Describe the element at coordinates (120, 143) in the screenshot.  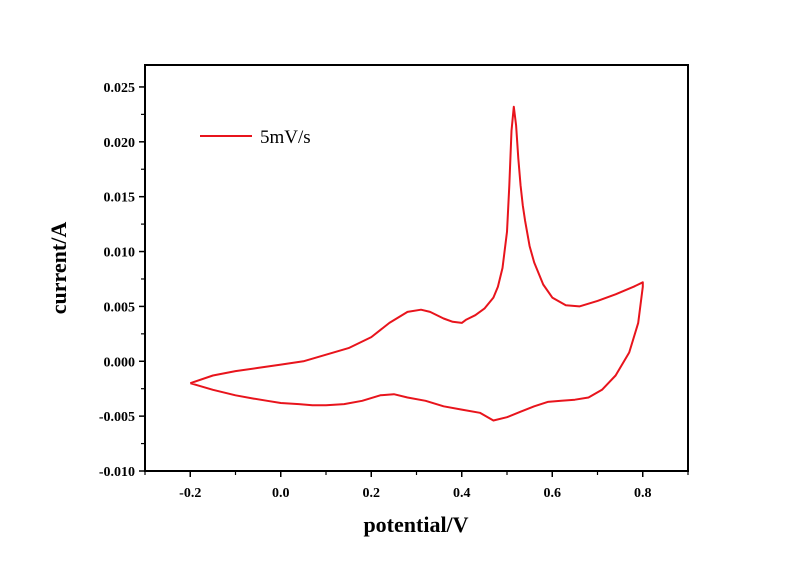
I see `y-tick-label: 0.020` at that location.